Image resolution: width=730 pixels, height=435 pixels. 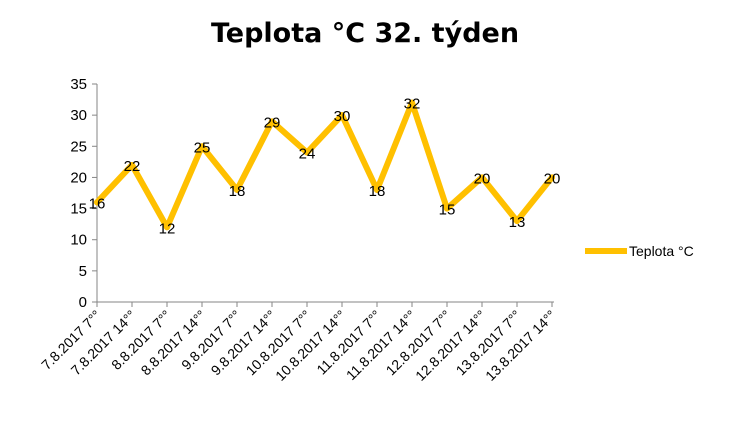 I want to click on data-label: 32, so click(x=412, y=104).